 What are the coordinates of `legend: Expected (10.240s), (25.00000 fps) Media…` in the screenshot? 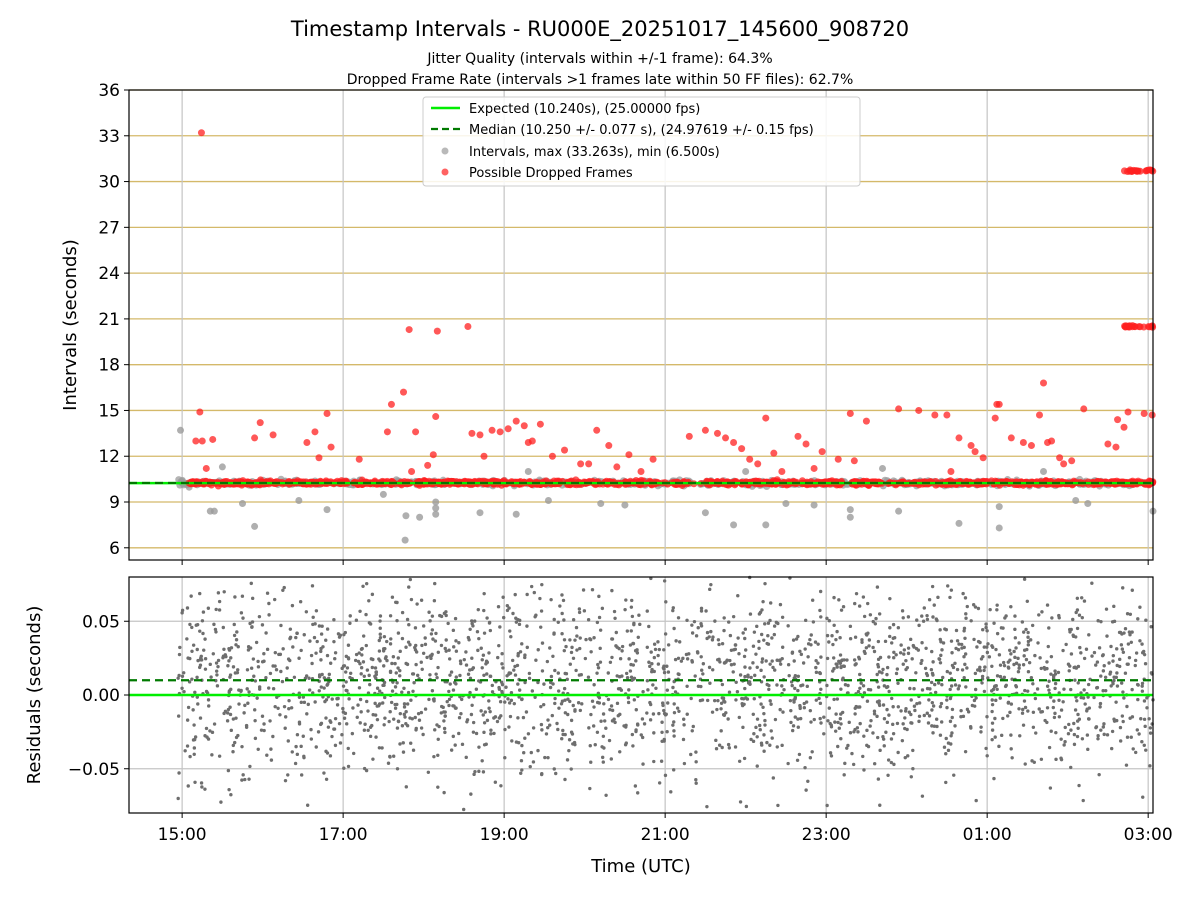 It's located at (641, 141).